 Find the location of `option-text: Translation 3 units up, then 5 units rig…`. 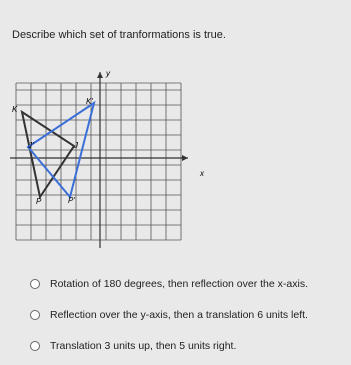

option-text: Translation 3 units up, then 5 units rig… is located at coordinates (143, 346).